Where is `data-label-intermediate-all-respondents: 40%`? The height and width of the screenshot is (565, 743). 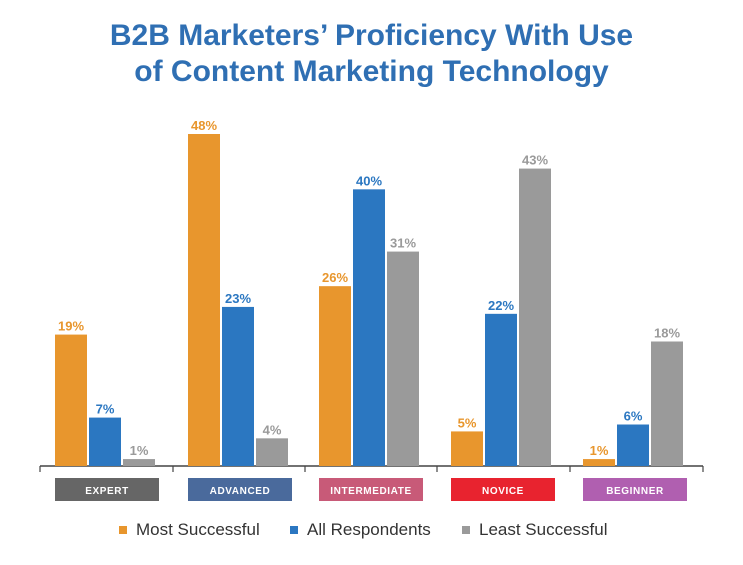 data-label-intermediate-all-respondents: 40% is located at coordinates (369, 180).